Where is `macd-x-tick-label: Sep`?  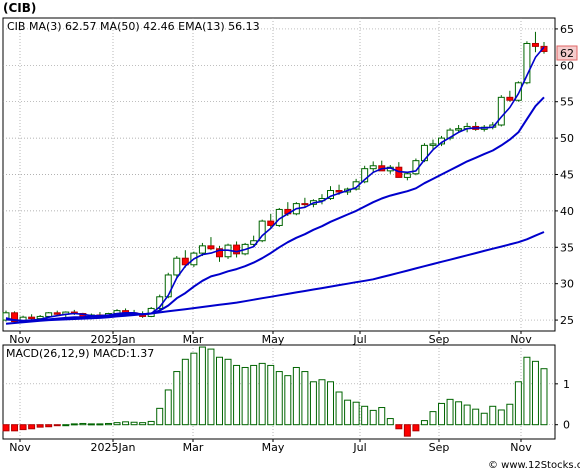 macd-x-tick-label: Sep is located at coordinates (439, 447).